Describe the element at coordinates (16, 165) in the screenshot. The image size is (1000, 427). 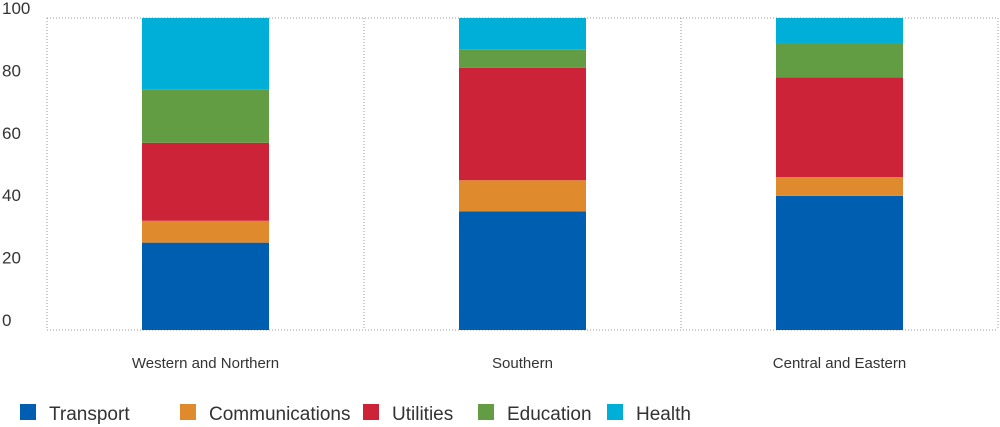
I see `y-axis-ticks: 0 20 40 60 80 100` at that location.